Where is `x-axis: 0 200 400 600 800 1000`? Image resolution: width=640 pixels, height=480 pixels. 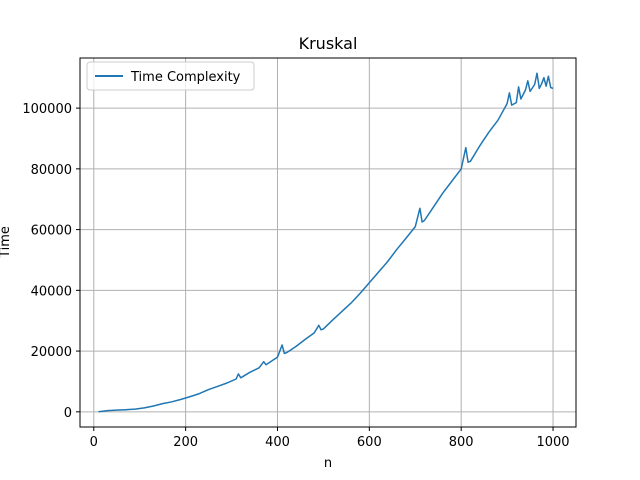
x-axis: 0 200 400 600 800 1000 is located at coordinates (330, 438).